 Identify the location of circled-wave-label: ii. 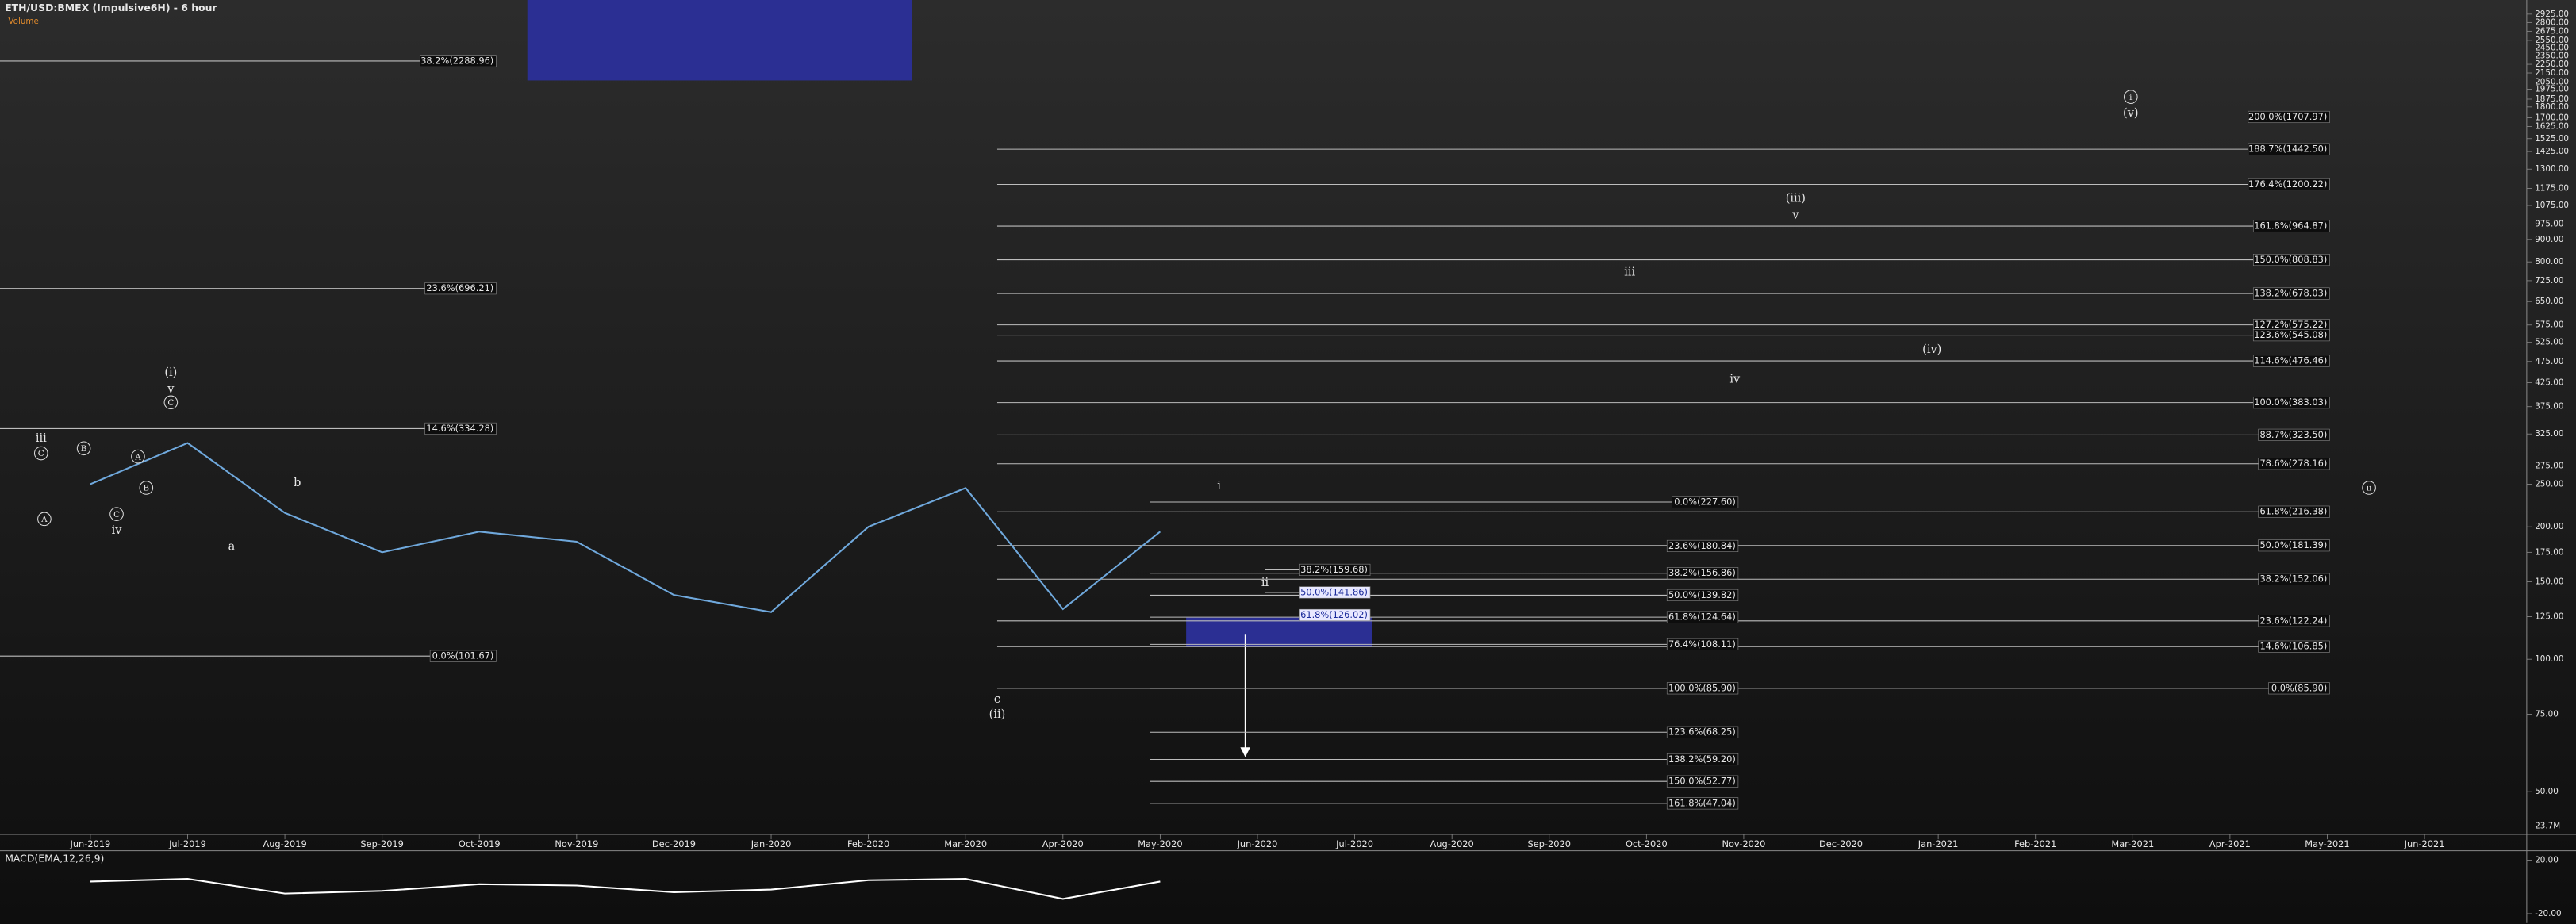
(2369, 489).